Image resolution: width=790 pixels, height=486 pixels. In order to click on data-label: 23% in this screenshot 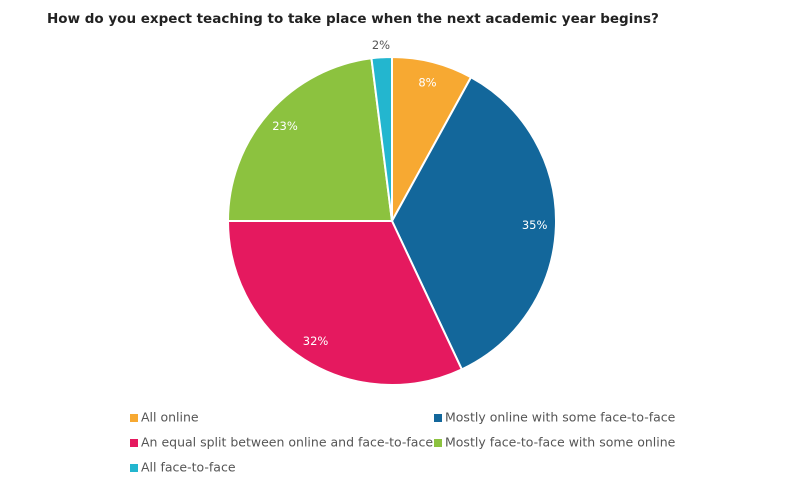, I will do `click(285, 126)`.